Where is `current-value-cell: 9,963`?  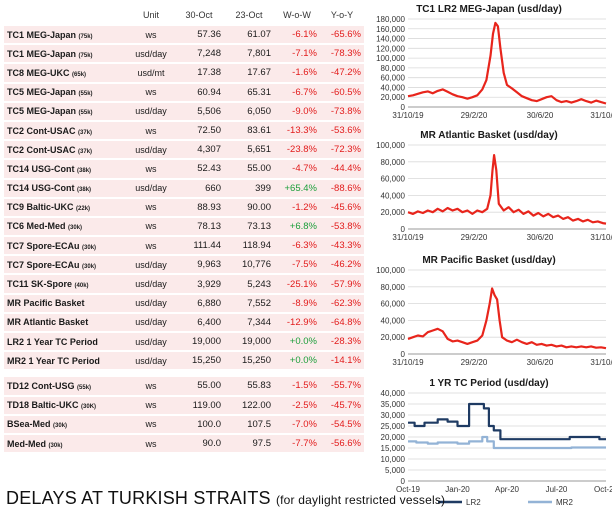
current-value-cell: 9,963 is located at coordinates (199, 266).